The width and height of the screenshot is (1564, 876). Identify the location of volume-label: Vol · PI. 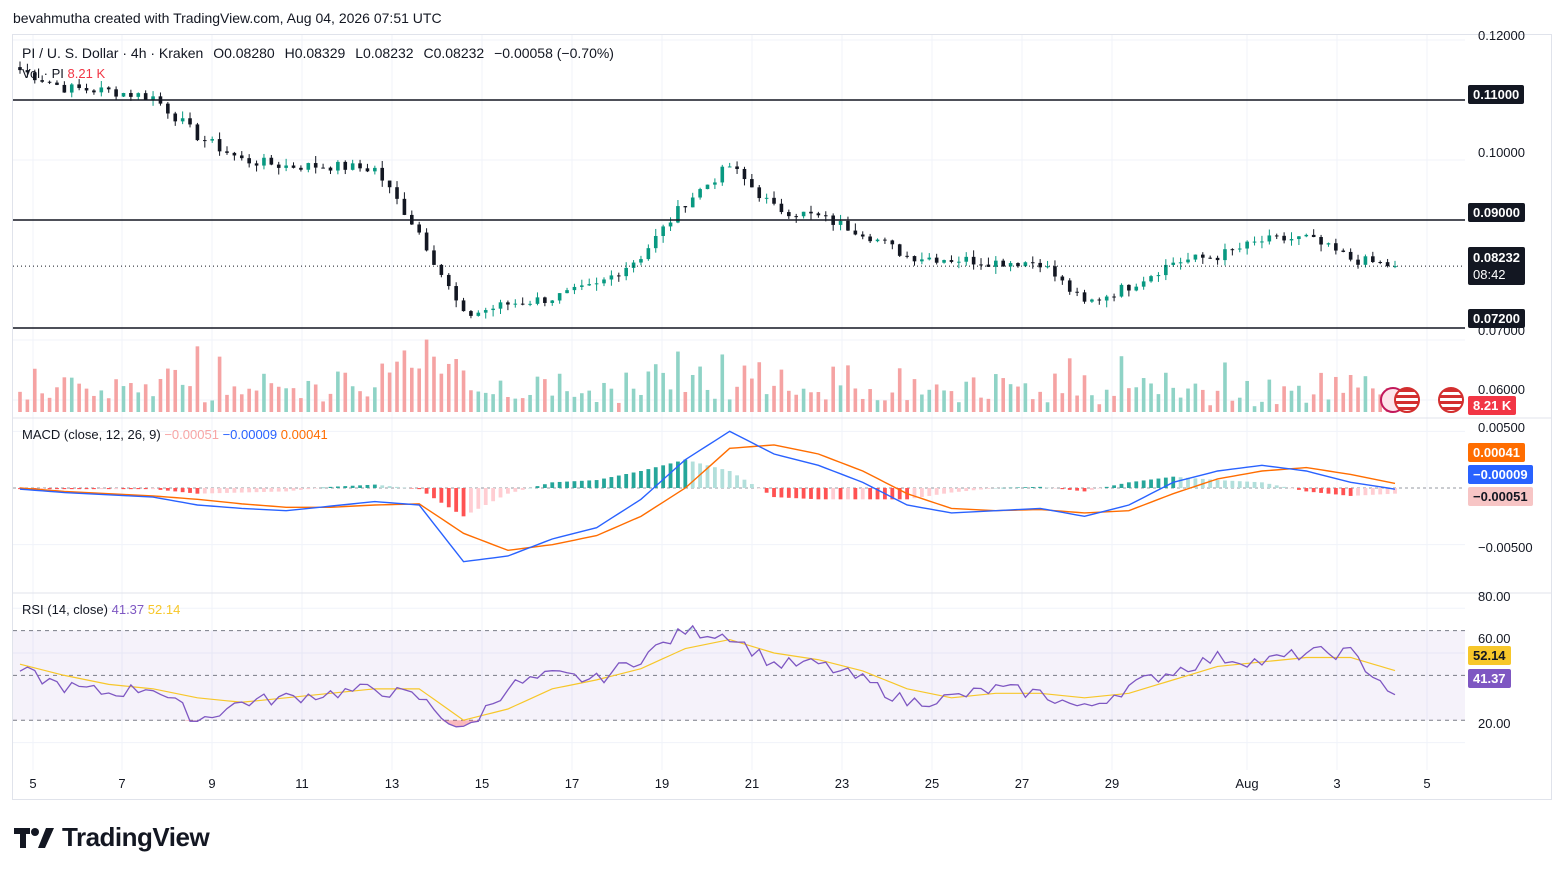
(43, 73).